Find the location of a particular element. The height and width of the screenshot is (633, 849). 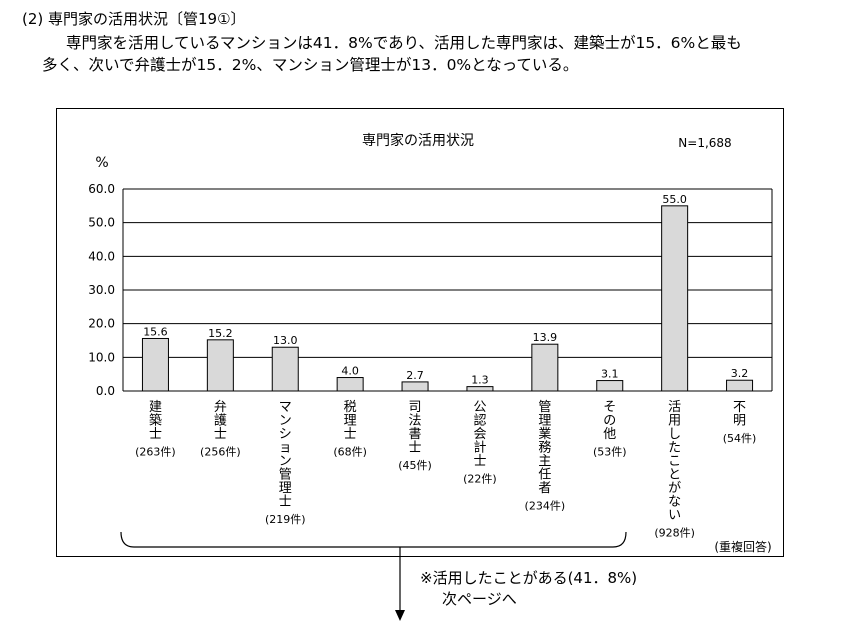

bar-value-label: 1.3 is located at coordinates (480, 380).